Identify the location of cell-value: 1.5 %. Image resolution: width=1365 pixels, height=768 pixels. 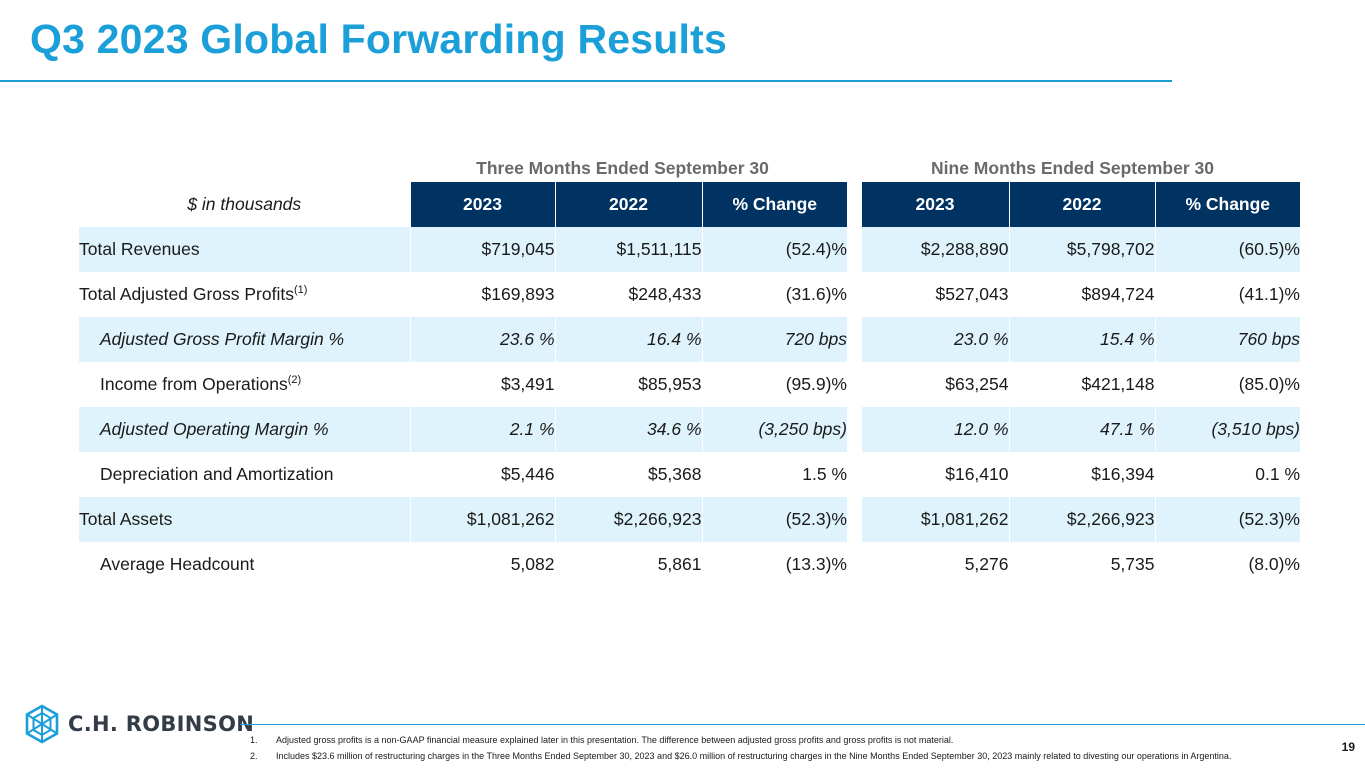
(774, 474).